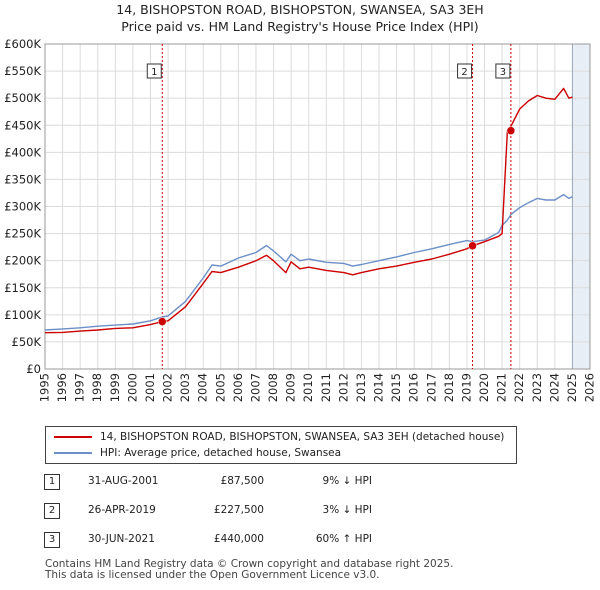 The height and width of the screenshot is (590, 600). I want to click on x-tick-label: 2009, so click(291, 387).